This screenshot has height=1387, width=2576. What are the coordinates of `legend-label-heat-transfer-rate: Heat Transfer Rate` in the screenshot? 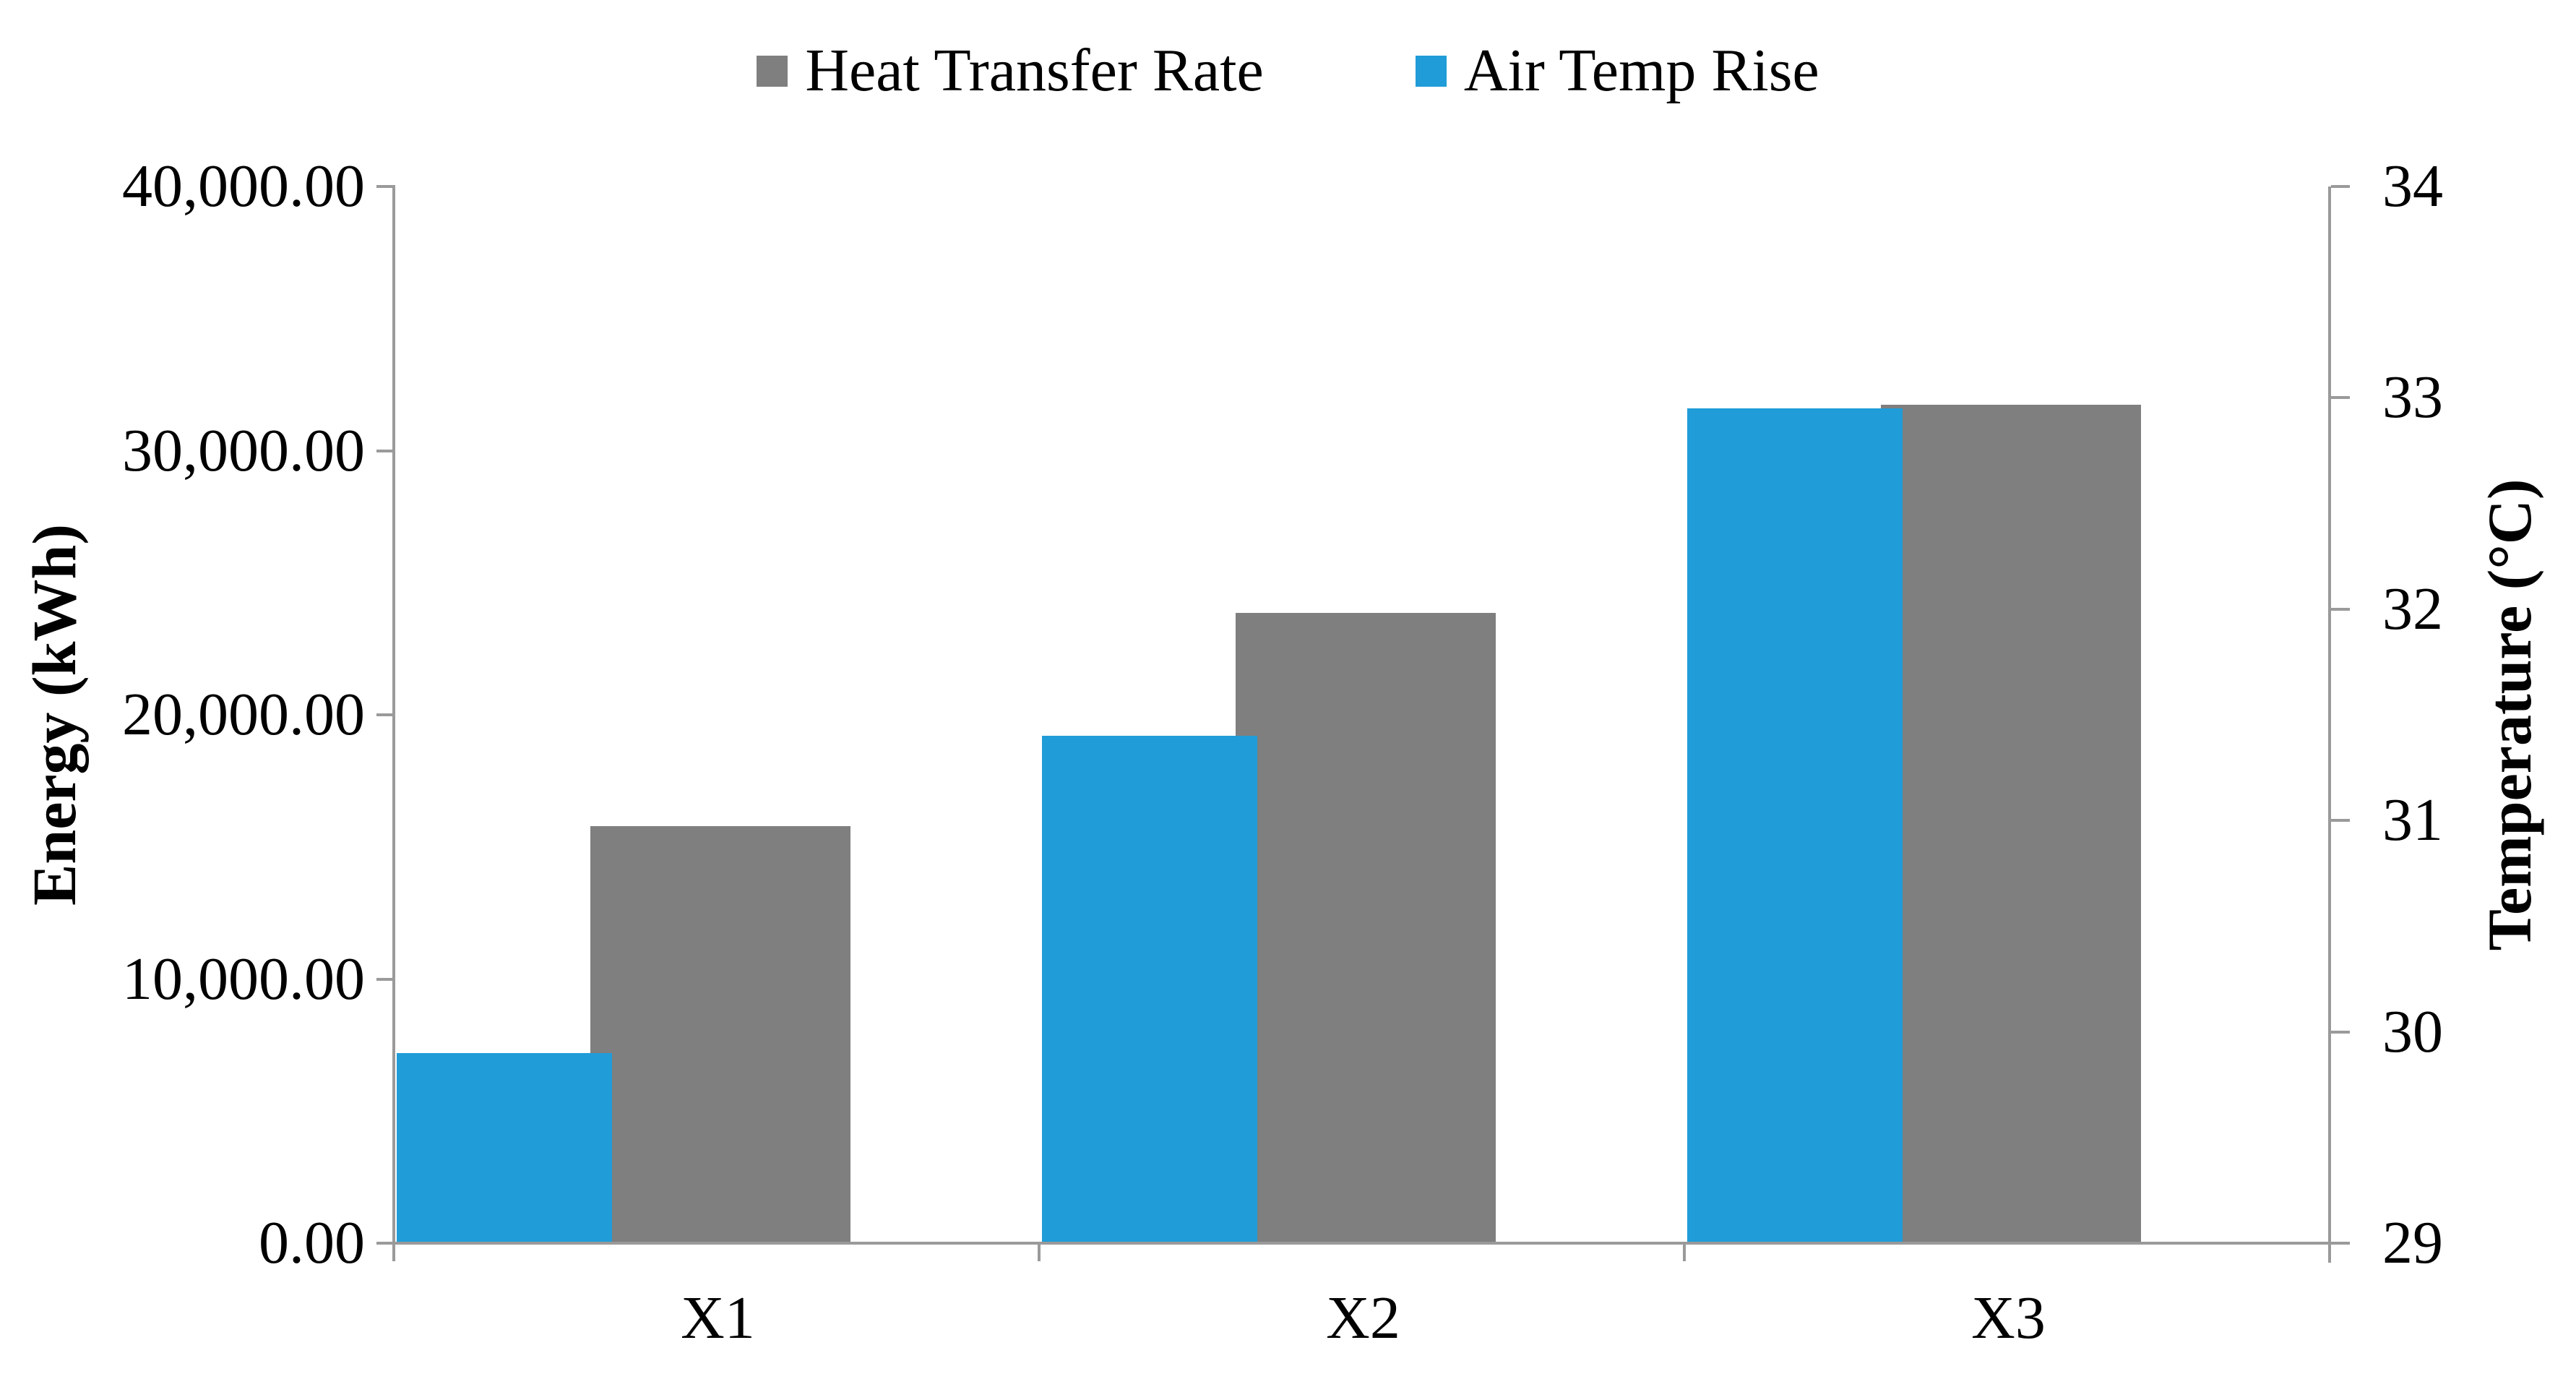 It's located at (1034, 70).